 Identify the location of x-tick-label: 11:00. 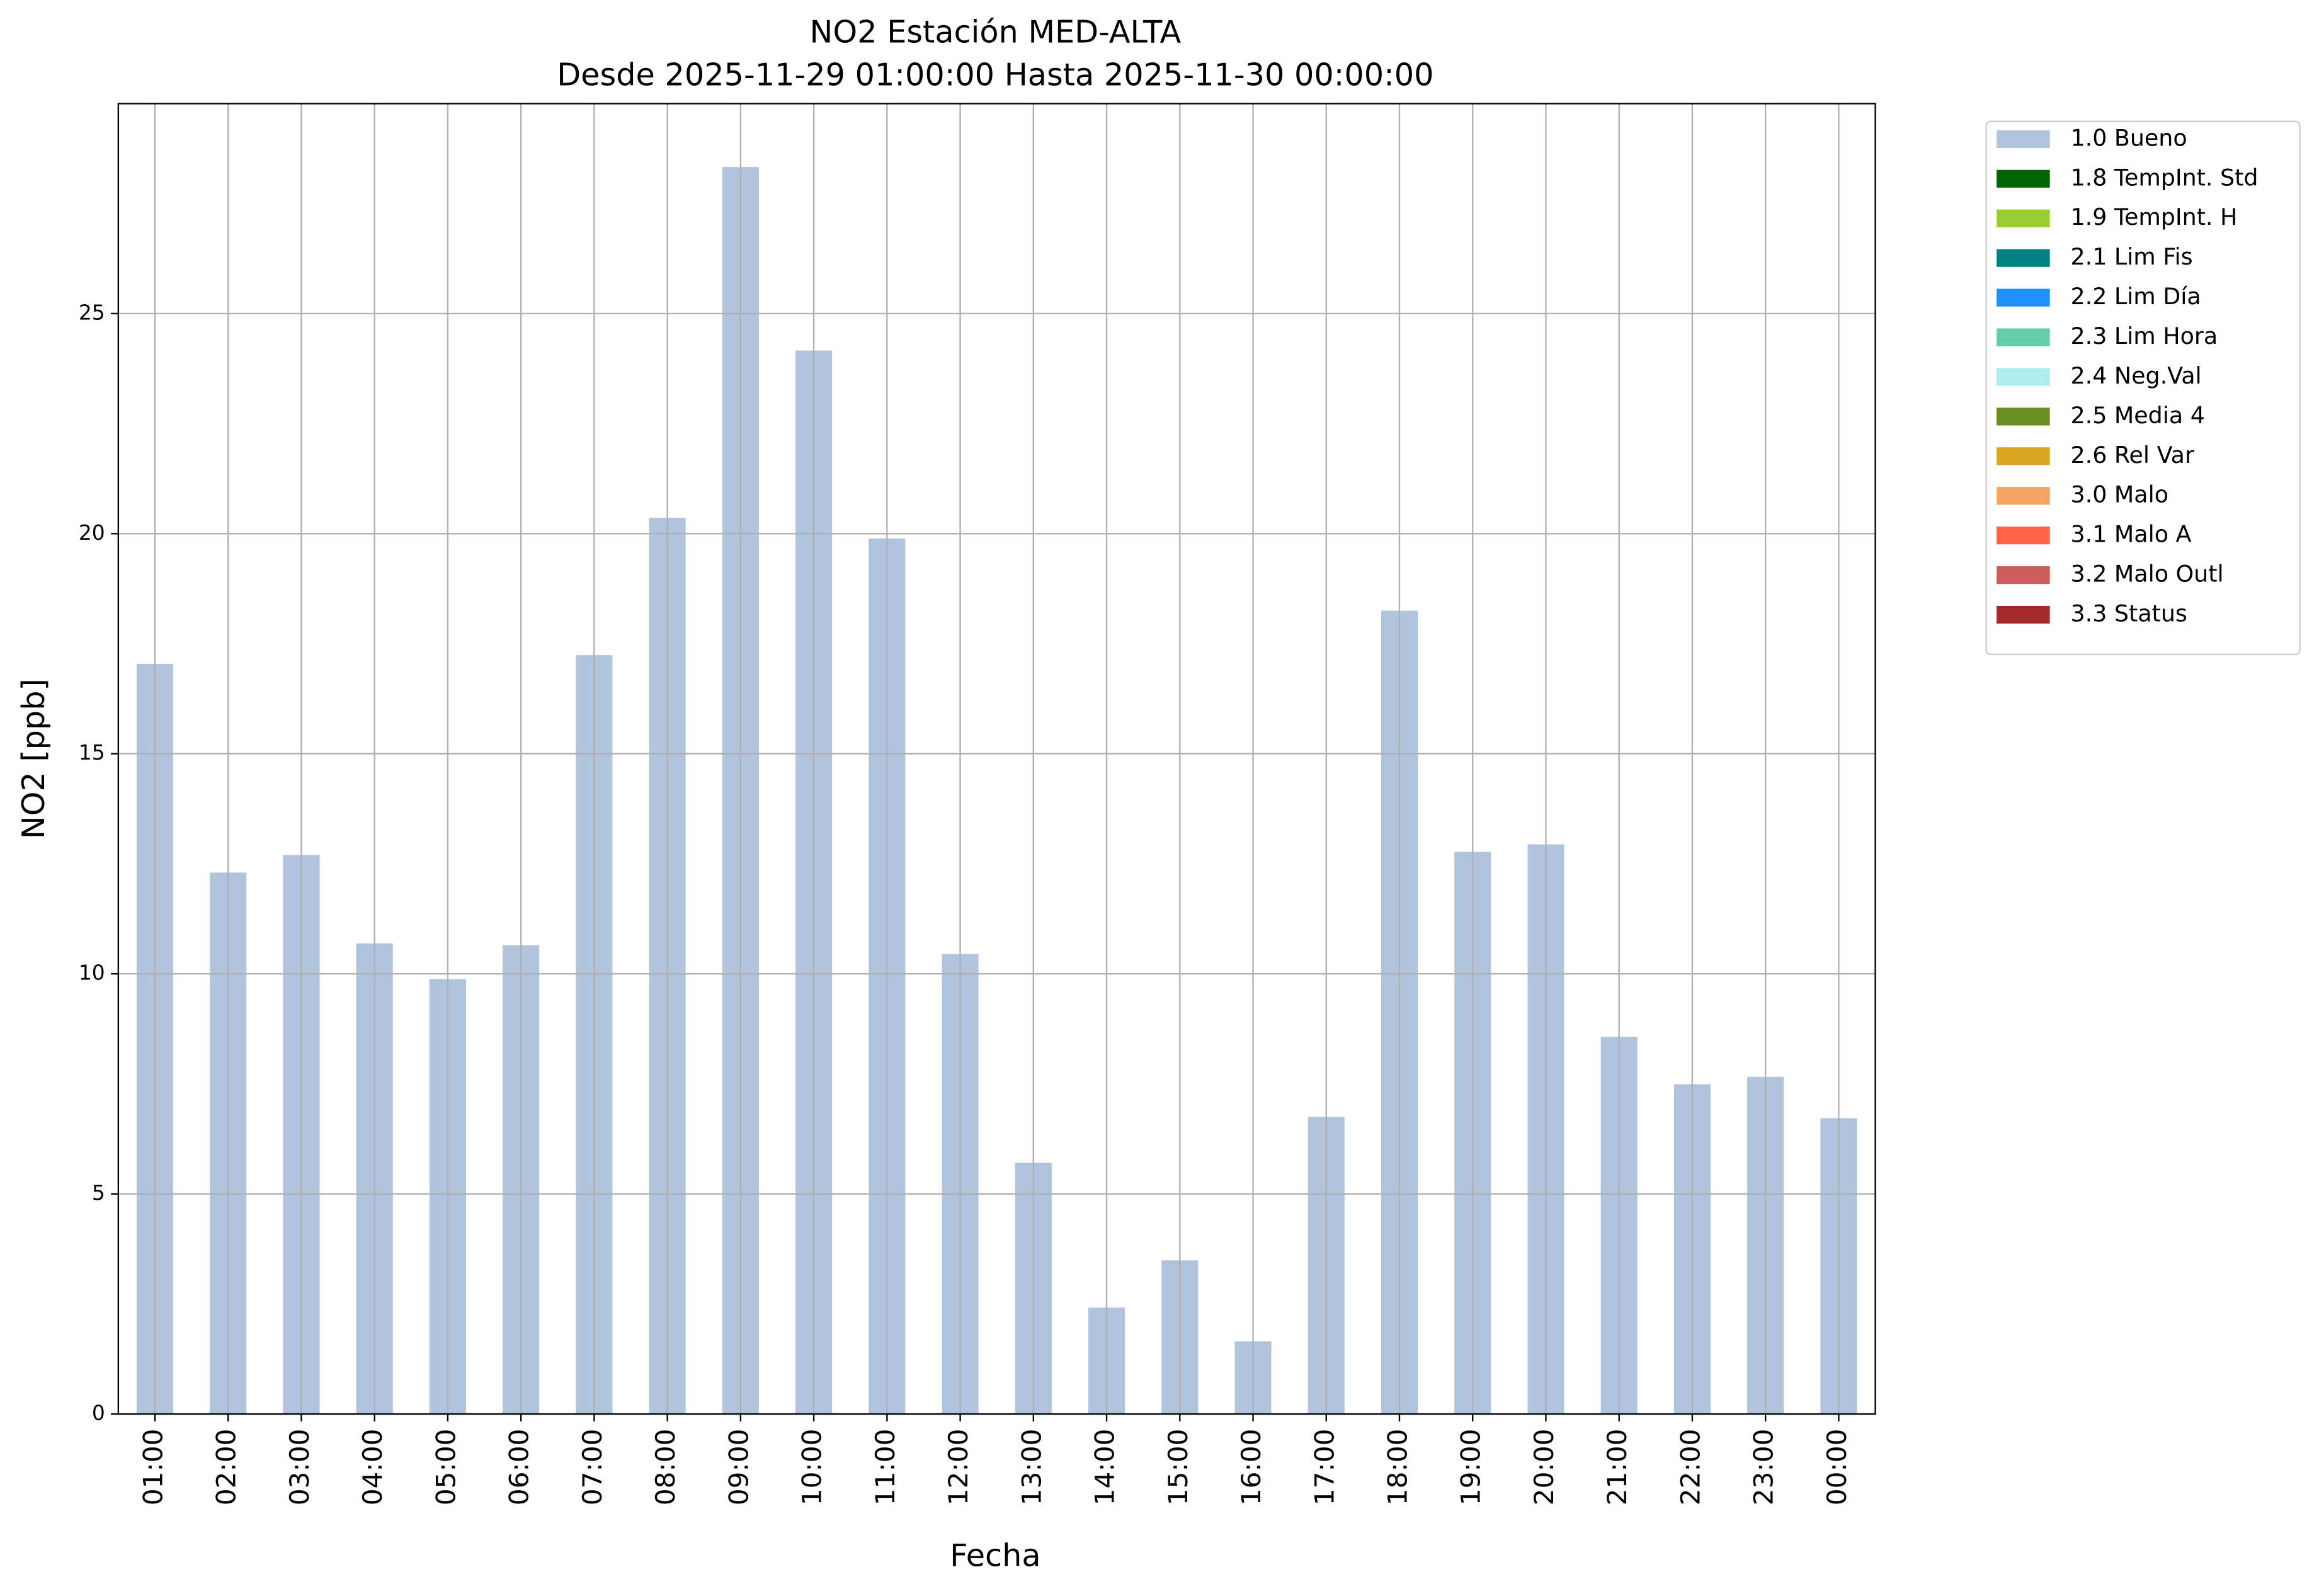
(885, 1467).